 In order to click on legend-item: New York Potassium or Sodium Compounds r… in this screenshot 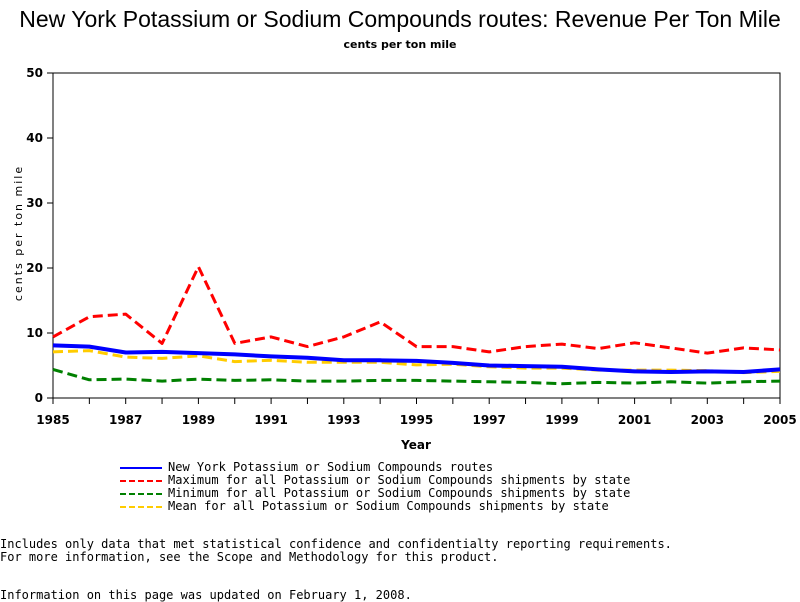, I will do `click(375, 467)`.